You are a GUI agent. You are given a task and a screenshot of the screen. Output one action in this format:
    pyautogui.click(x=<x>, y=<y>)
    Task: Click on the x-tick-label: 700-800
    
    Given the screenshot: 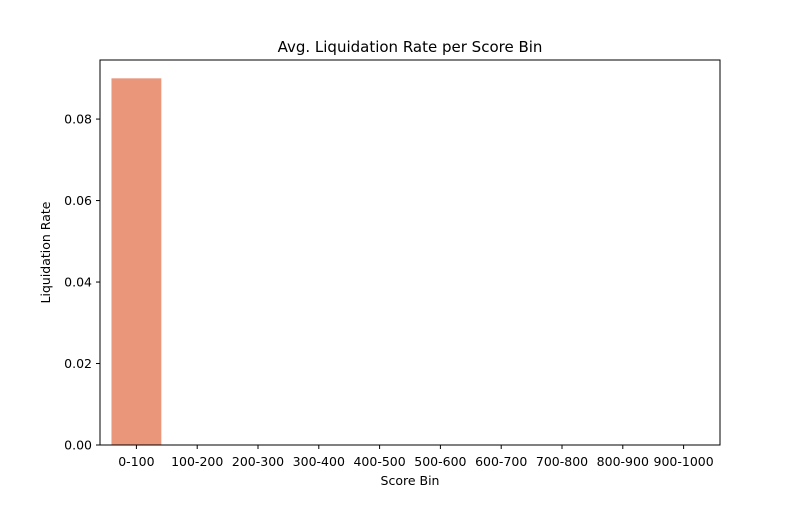 What is the action you would take?
    pyautogui.click(x=562, y=461)
    